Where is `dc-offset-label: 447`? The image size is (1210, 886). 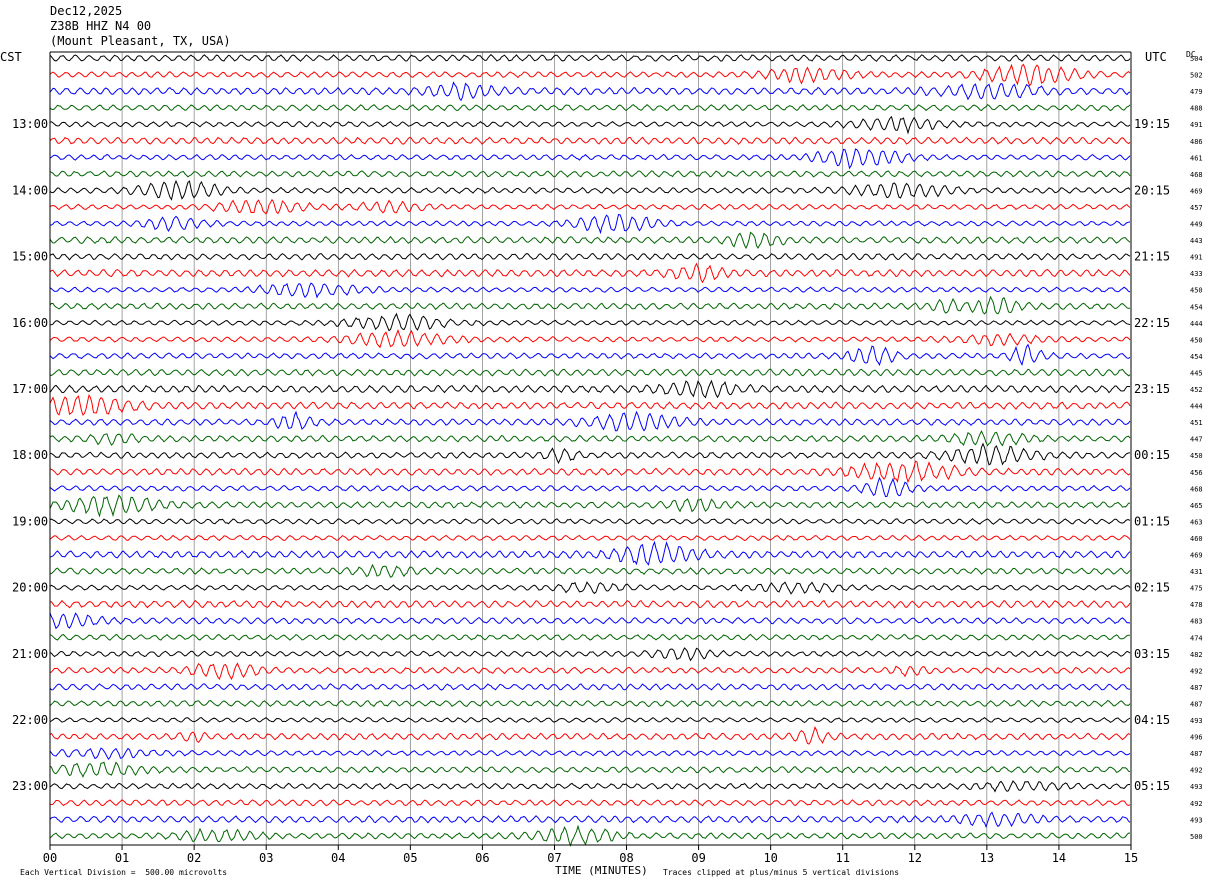 dc-offset-label: 447 is located at coordinates (1196, 440).